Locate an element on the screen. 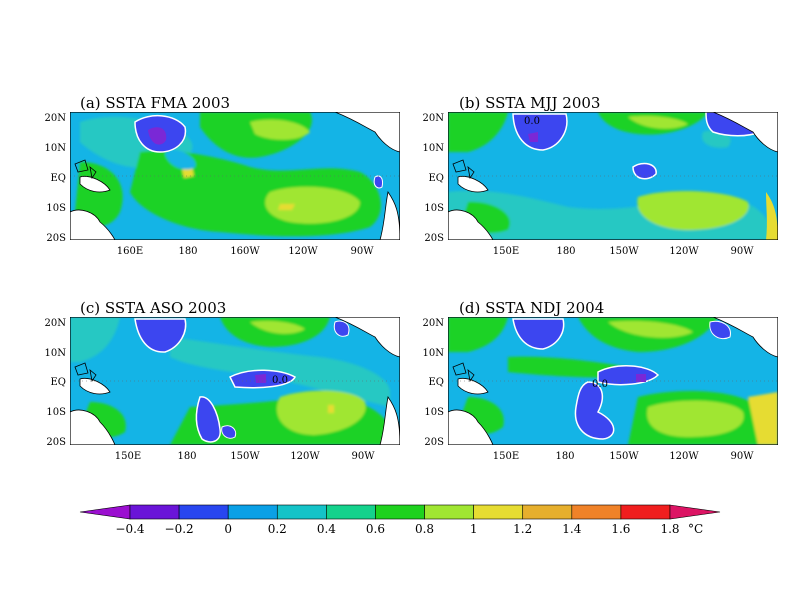 The width and height of the screenshot is (800, 600). colorbar-label: 1.2 is located at coordinates (522, 529).